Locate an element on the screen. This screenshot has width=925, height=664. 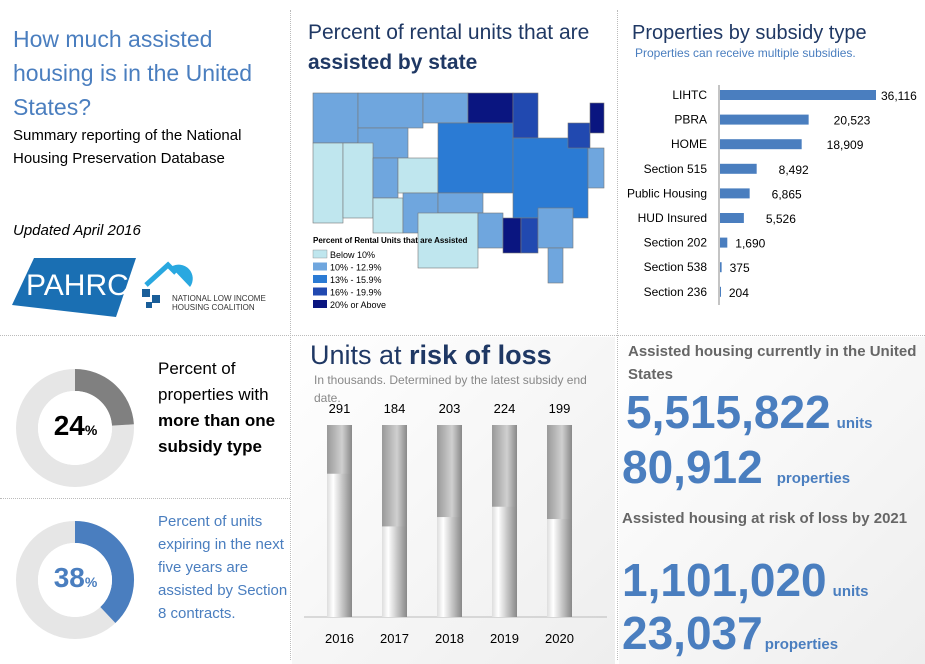
risk-units-value: 1,101,020 is located at coordinates (724, 580).